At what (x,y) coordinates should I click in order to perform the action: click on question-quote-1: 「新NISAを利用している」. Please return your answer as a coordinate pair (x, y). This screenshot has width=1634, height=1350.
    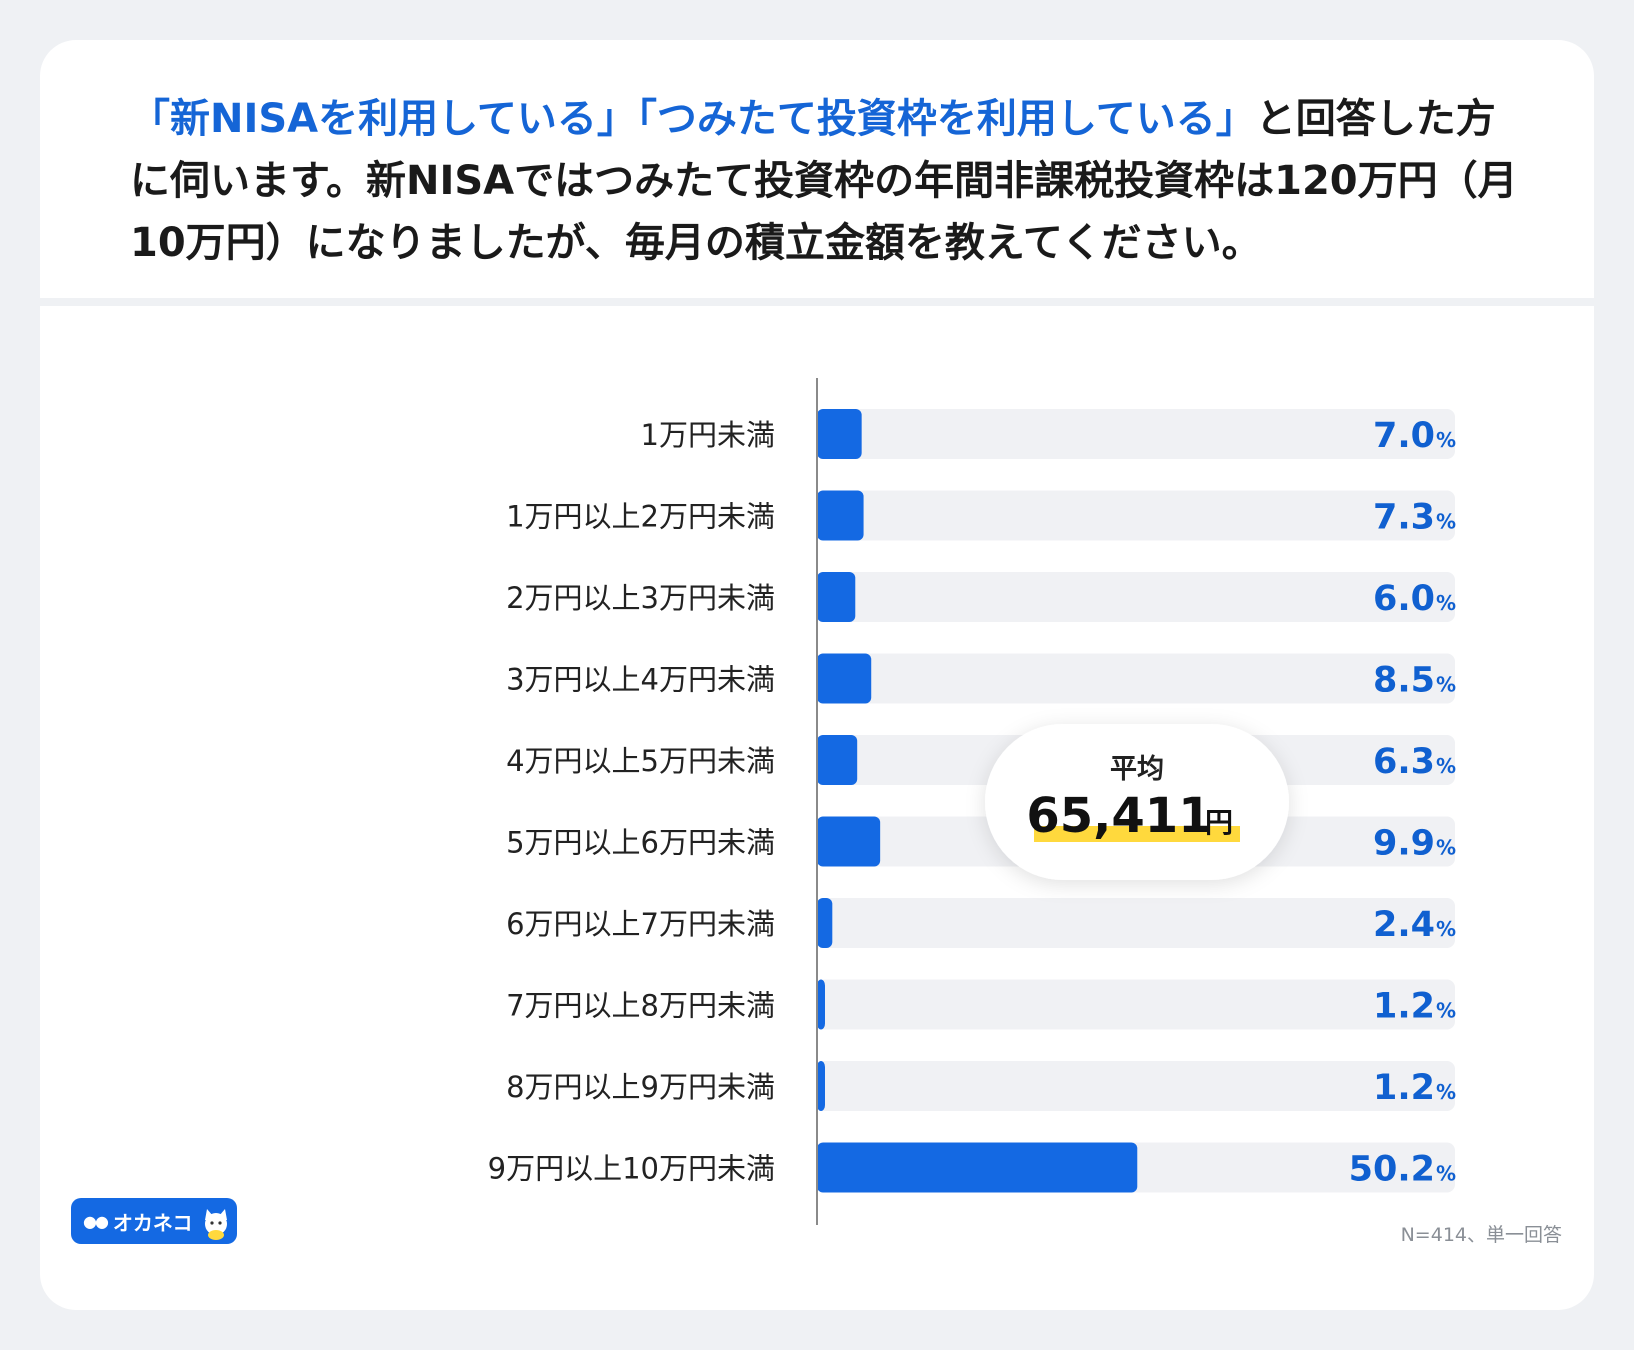
    Looking at the image, I should click on (383, 119).